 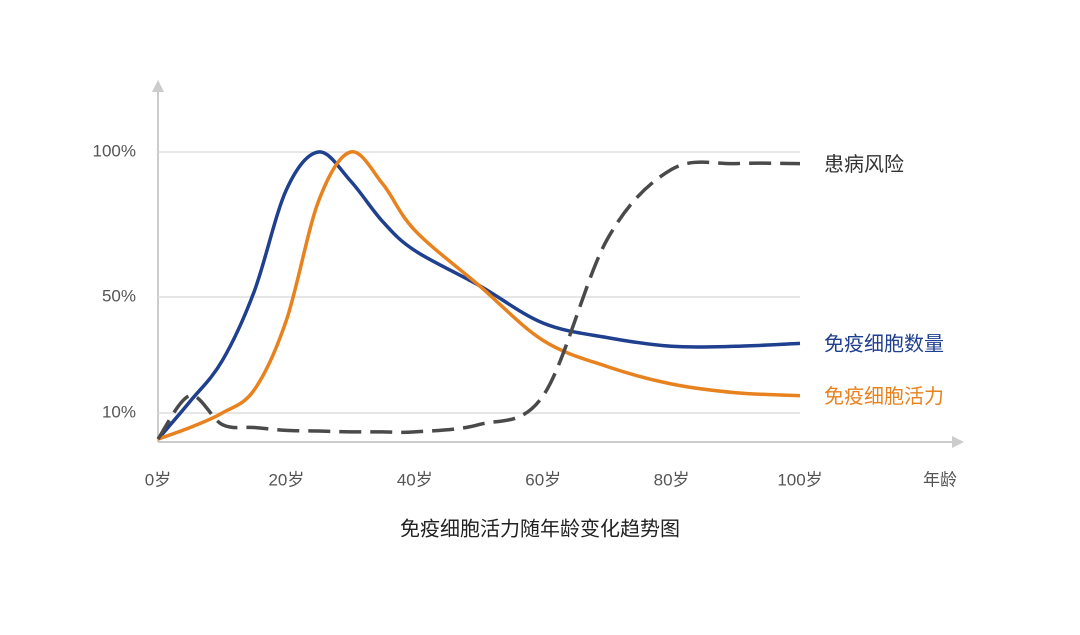 What do you see at coordinates (958, 442) in the screenshot?
I see `x-axis-arrow` at bounding box center [958, 442].